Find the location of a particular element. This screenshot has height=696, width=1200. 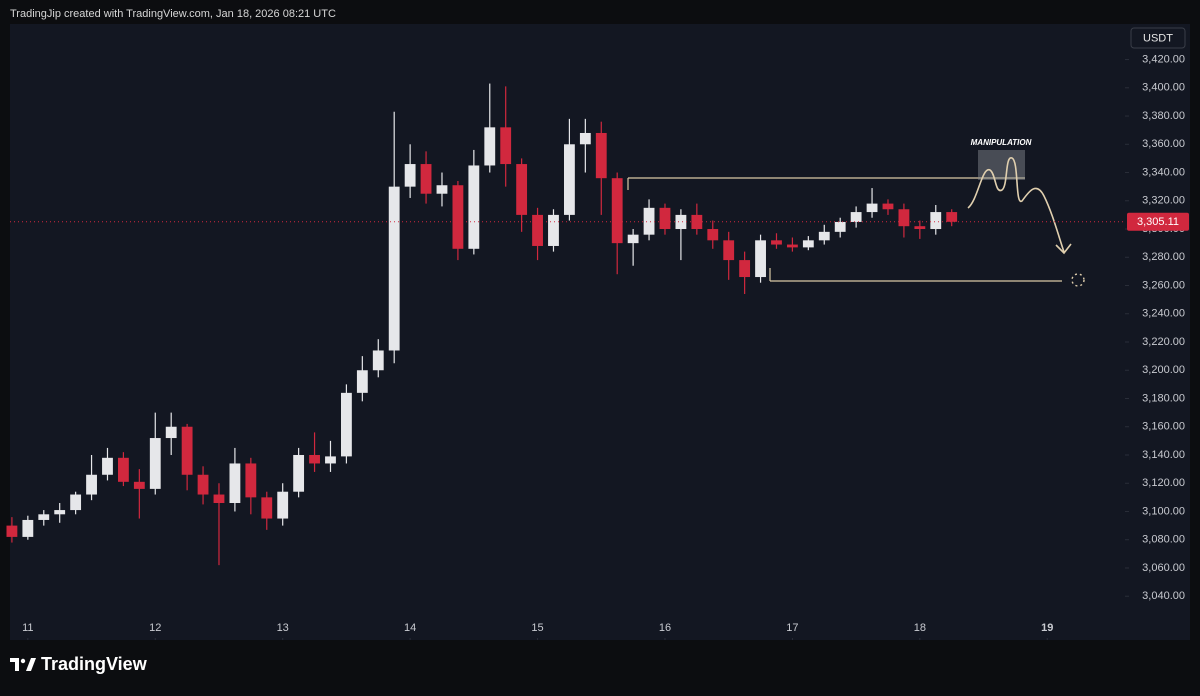

annotation: MANIPULATION is located at coordinates (1001, 142).